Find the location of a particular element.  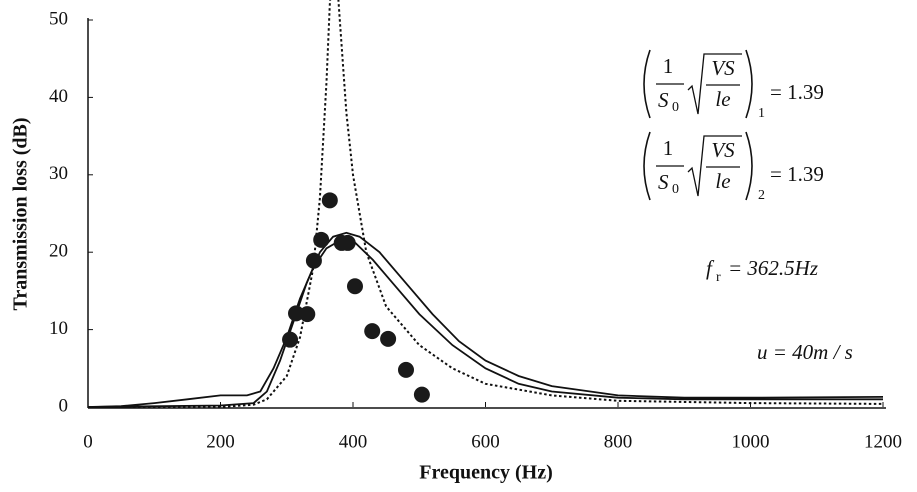

y-tick-label: 30 is located at coordinates (58, 173).